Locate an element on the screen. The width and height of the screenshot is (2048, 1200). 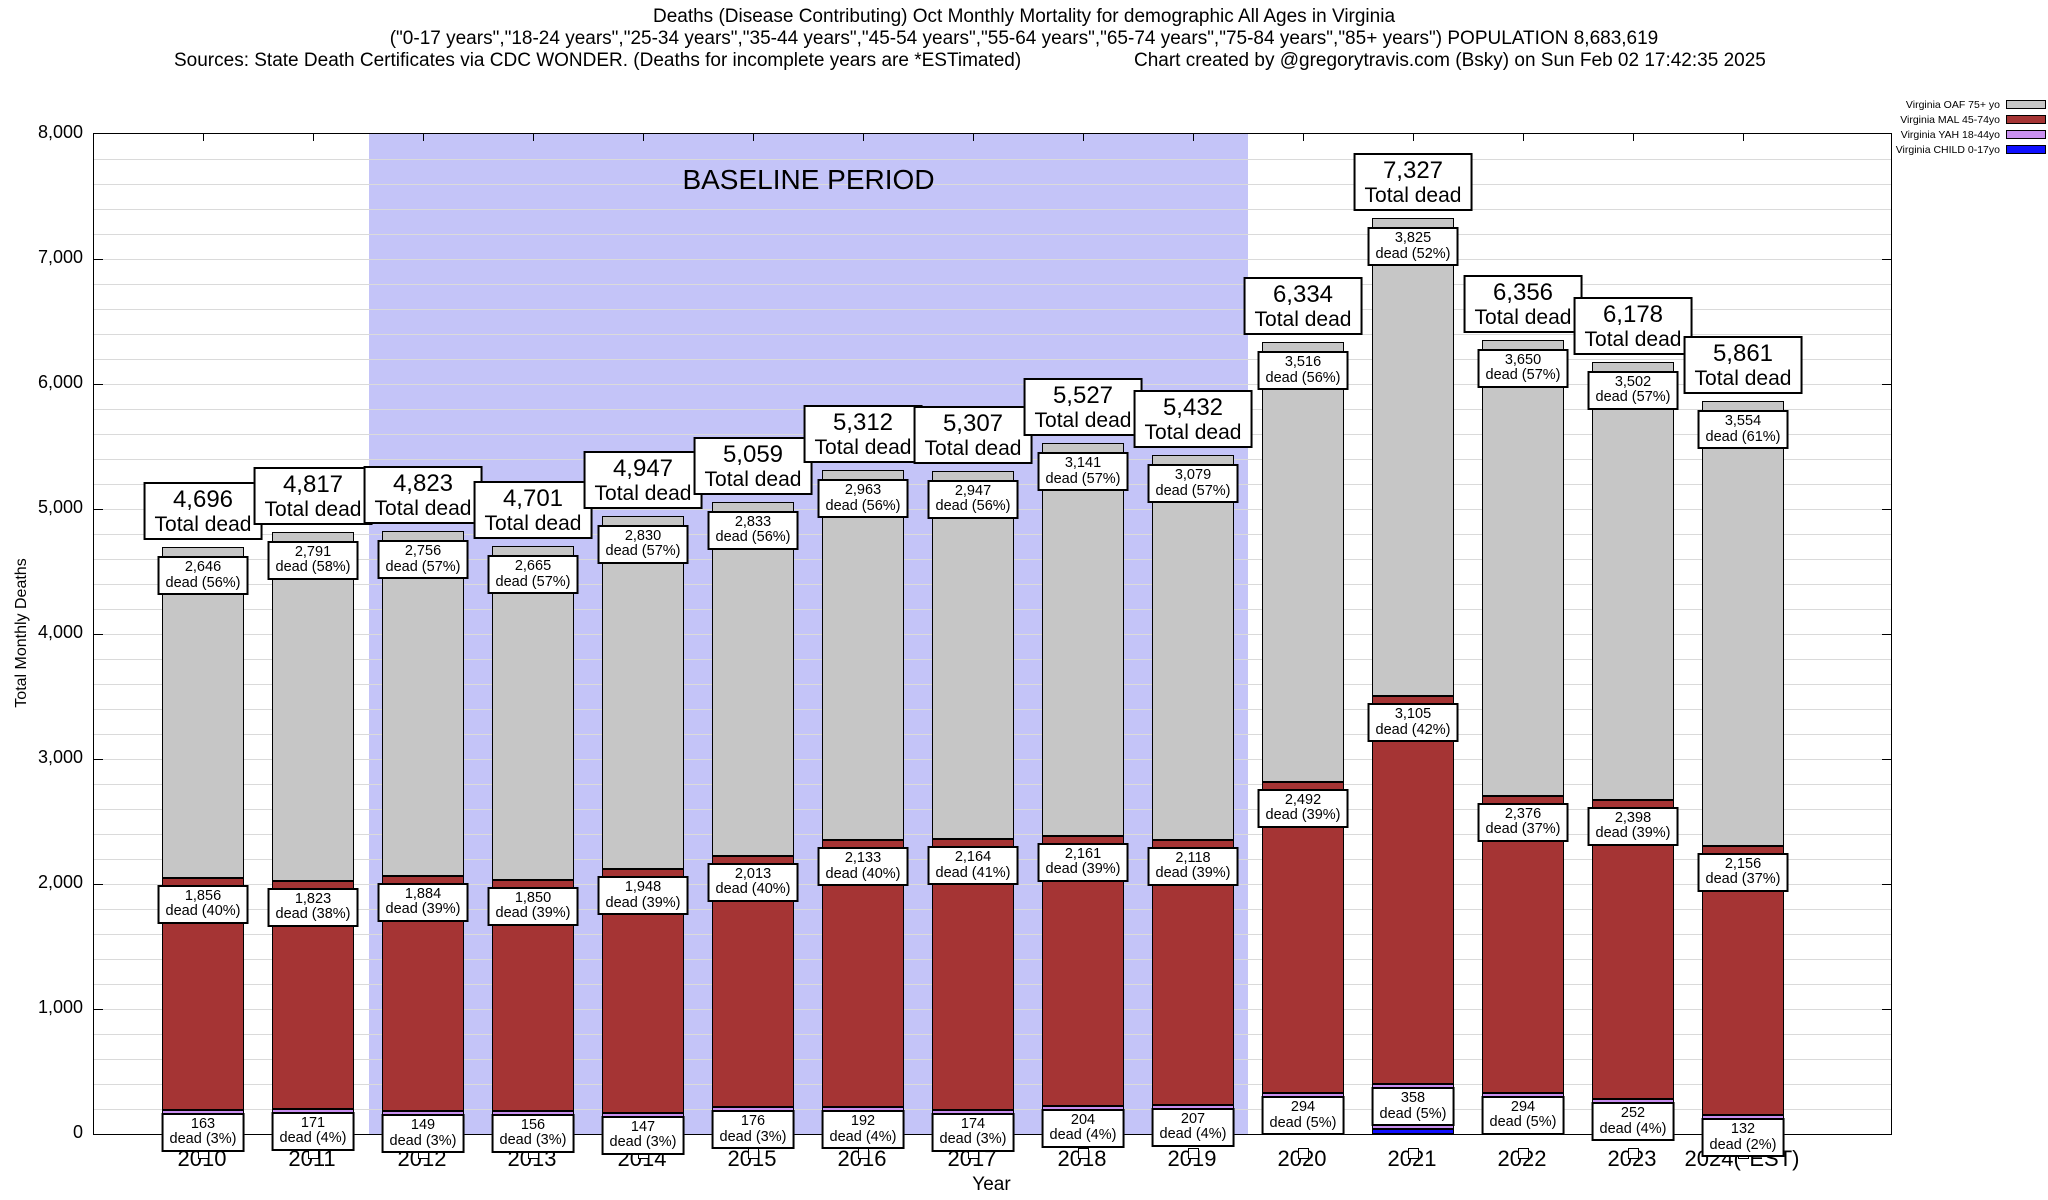
mal-value: 1,823 is located at coordinates (313, 898).